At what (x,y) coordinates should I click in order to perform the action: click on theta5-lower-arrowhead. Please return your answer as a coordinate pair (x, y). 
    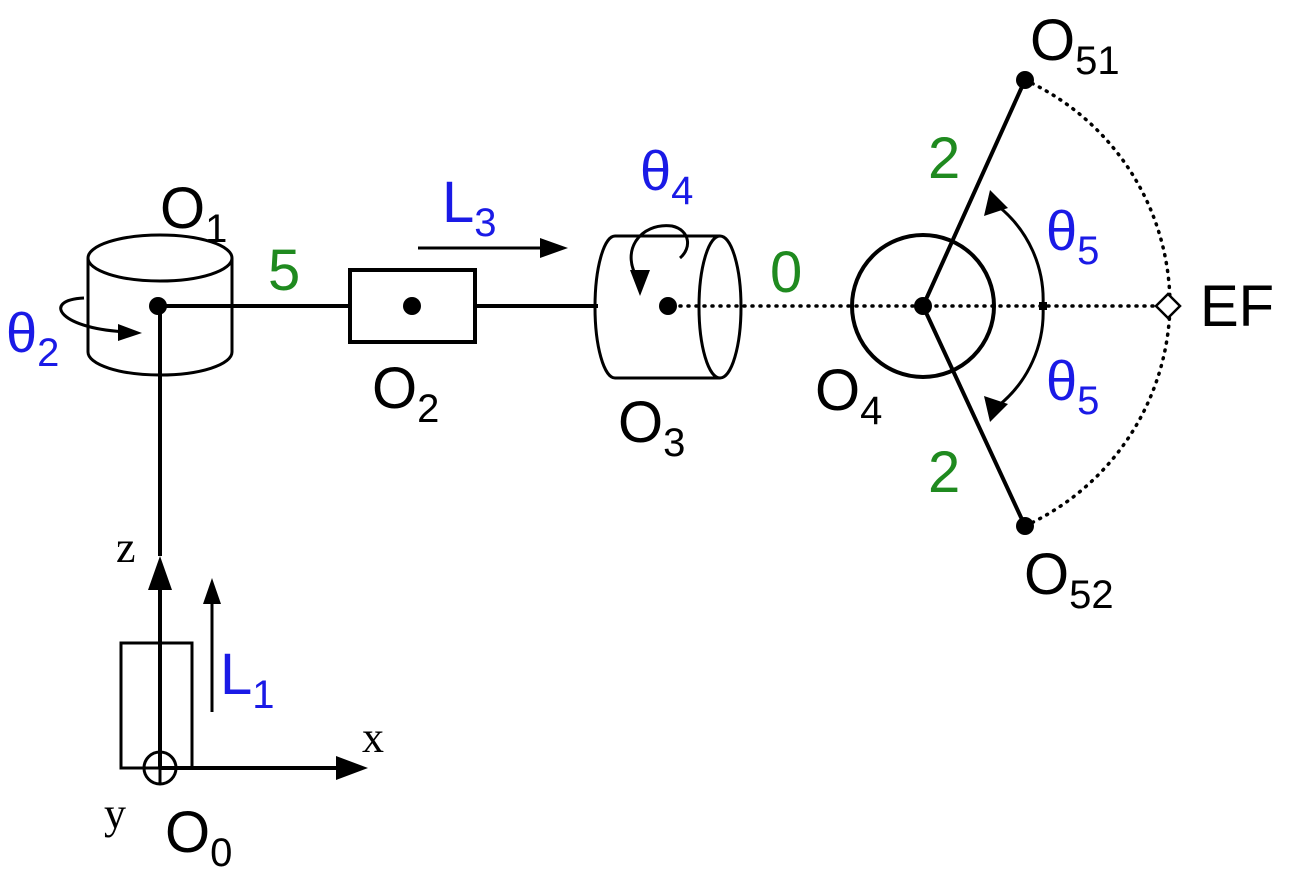
    Looking at the image, I should click on (996, 409).